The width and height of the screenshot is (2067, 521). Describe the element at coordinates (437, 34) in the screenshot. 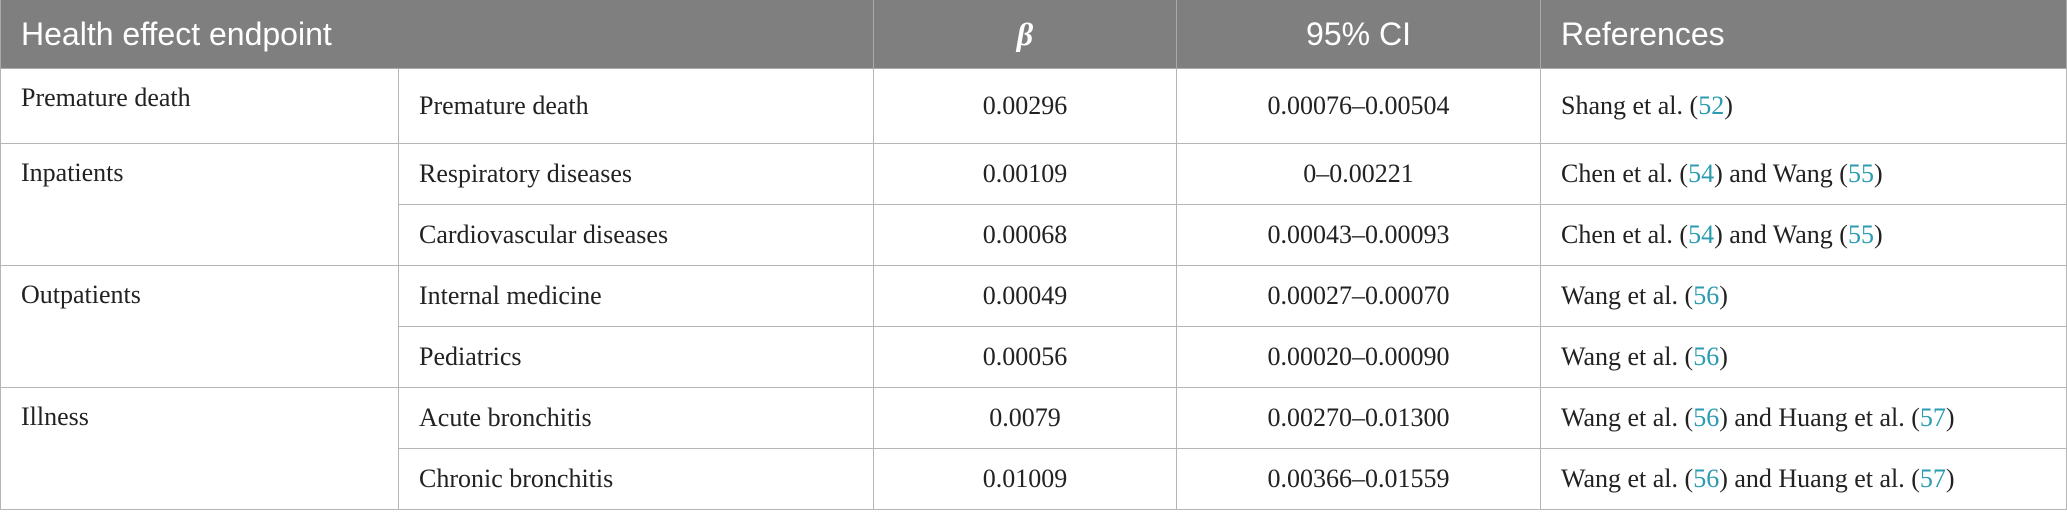

I see `header-cell: Health effect endpoint` at that location.